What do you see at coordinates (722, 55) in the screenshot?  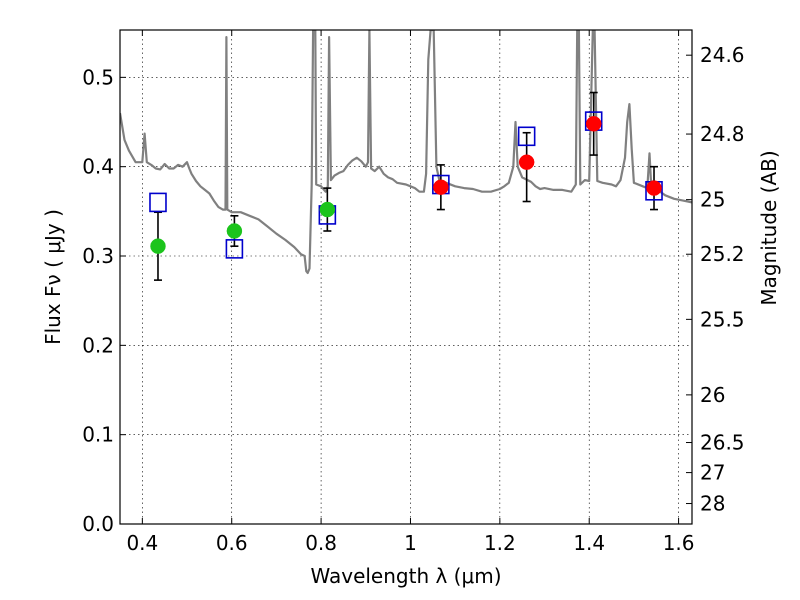 I see `mag-tick-label: 24.6` at bounding box center [722, 55].